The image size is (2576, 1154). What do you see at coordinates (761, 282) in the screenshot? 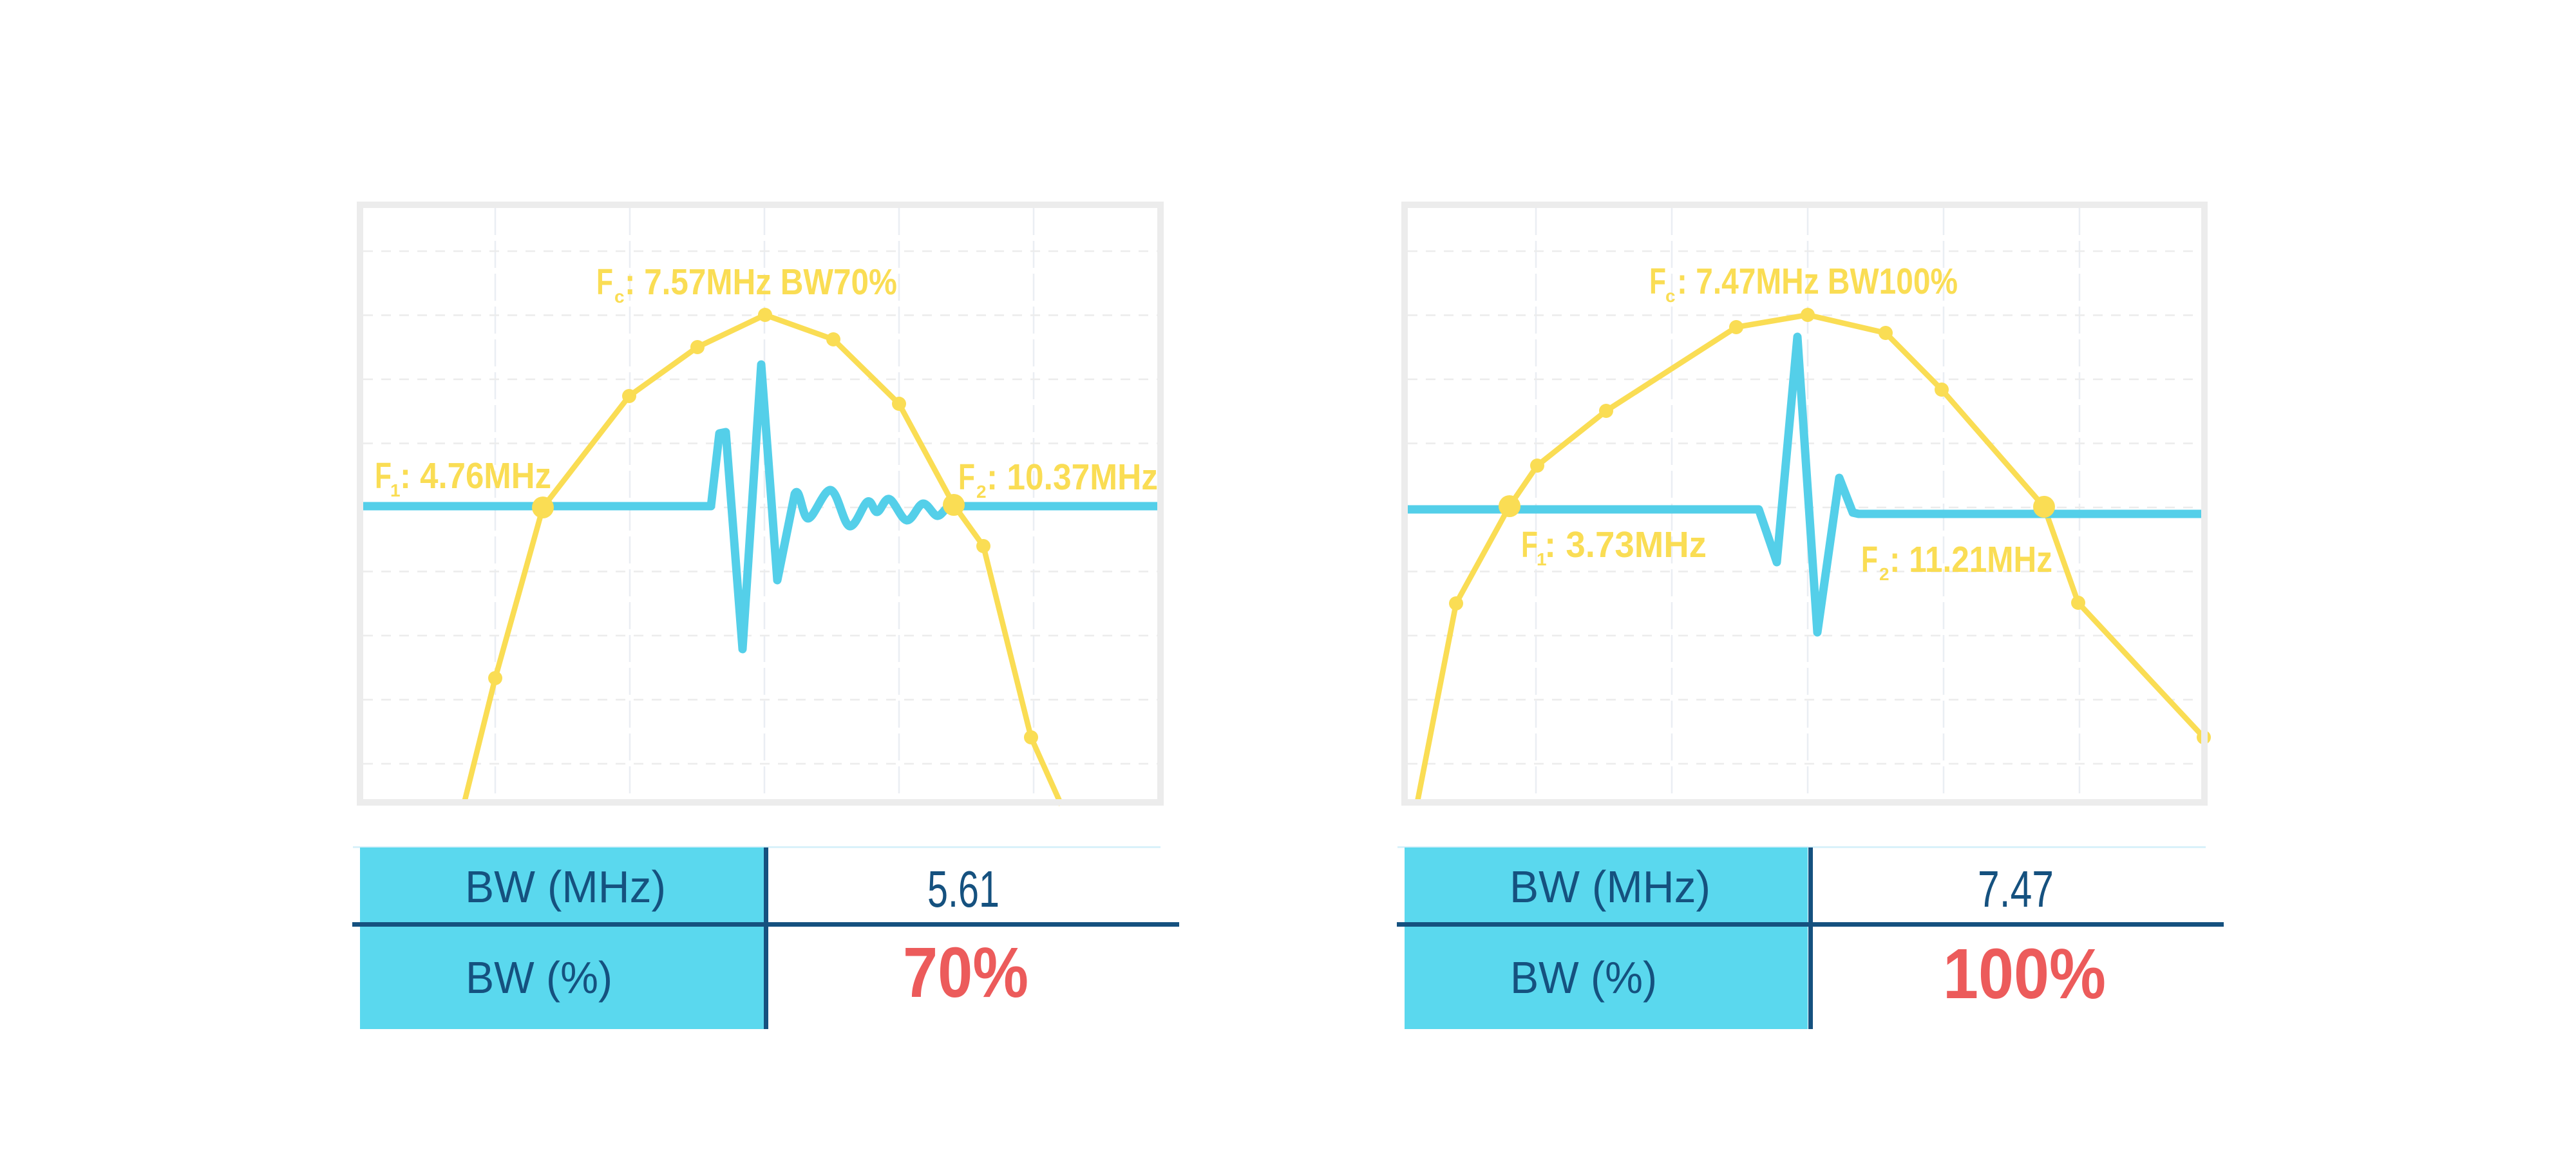
I see `svg-text:: 7.57MHz BW70%: : 7.57MHz BW70%` at bounding box center [761, 282].